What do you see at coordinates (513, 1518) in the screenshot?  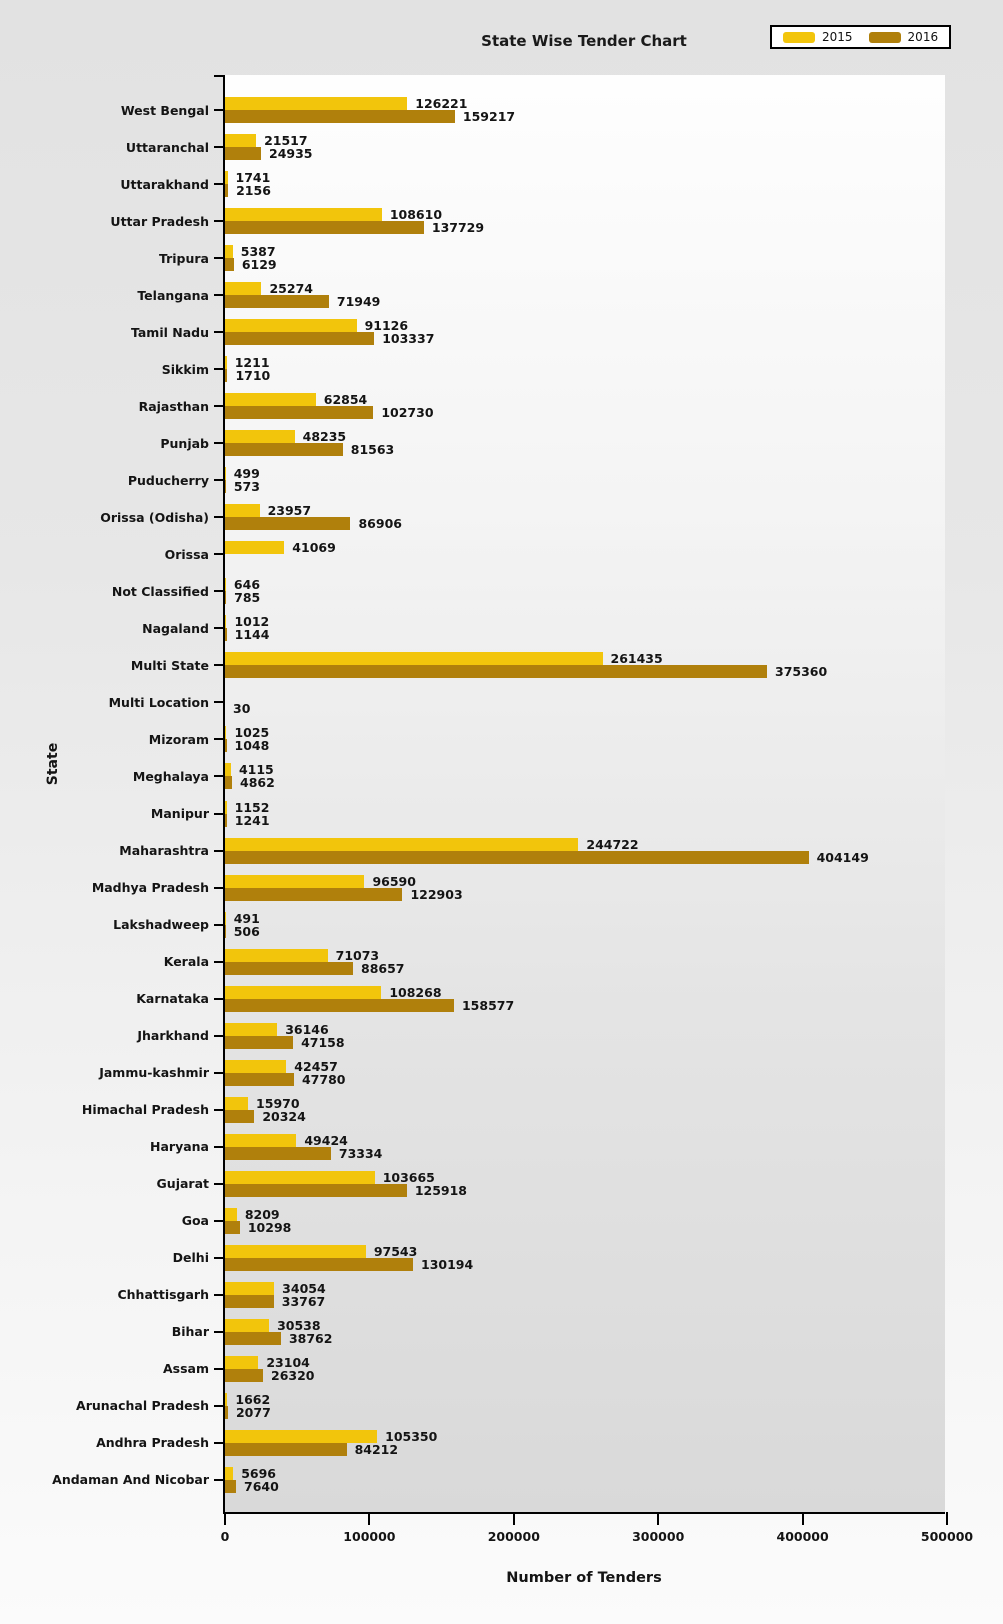 I see `x-tick` at bounding box center [513, 1518].